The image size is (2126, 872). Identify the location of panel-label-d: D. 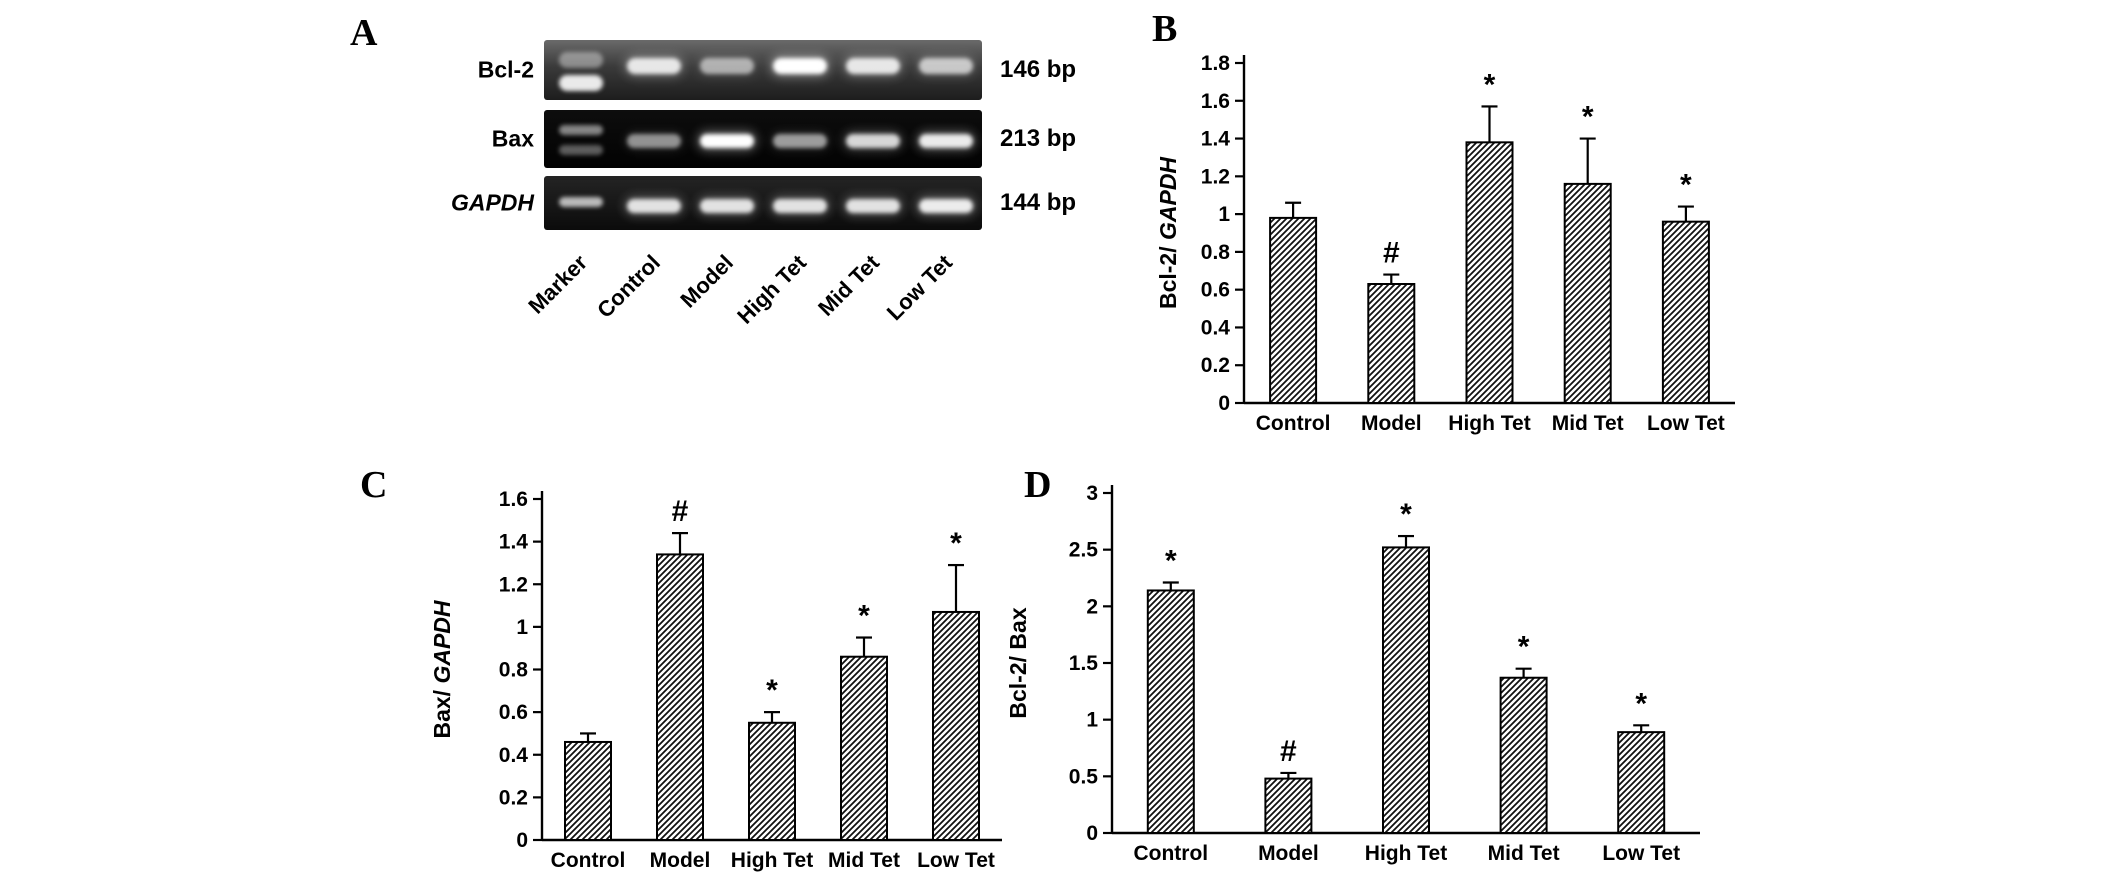
(1038, 485).